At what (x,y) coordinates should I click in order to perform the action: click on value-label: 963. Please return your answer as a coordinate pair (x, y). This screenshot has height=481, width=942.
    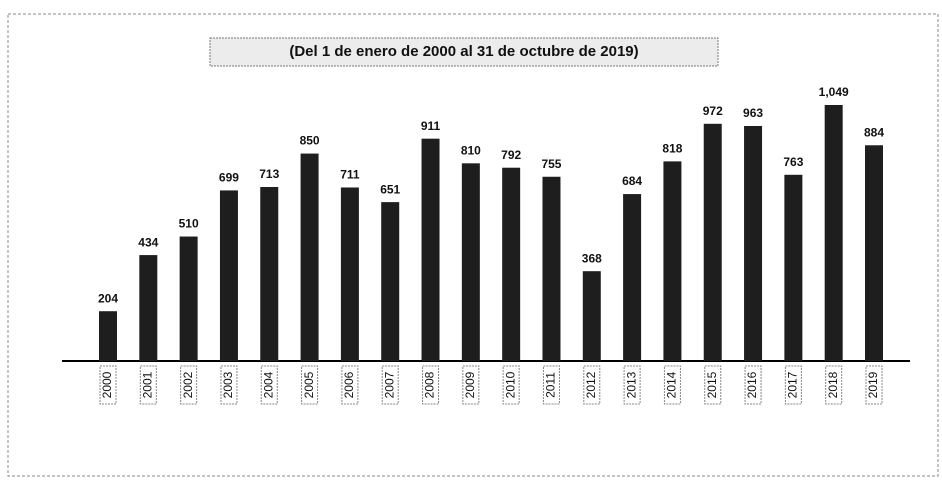
    Looking at the image, I should click on (753, 113).